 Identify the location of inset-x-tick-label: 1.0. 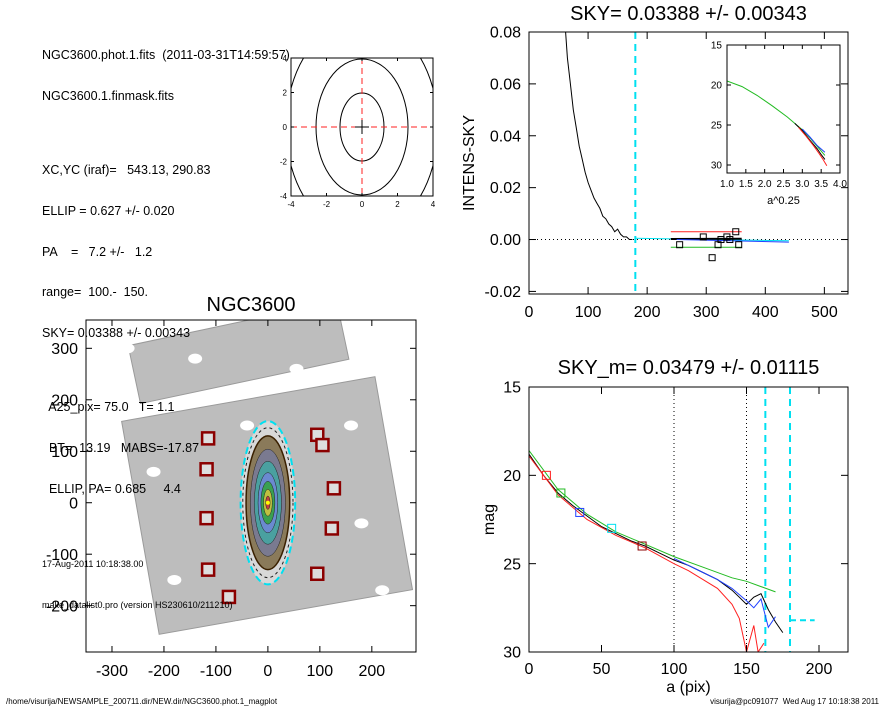
(727, 184).